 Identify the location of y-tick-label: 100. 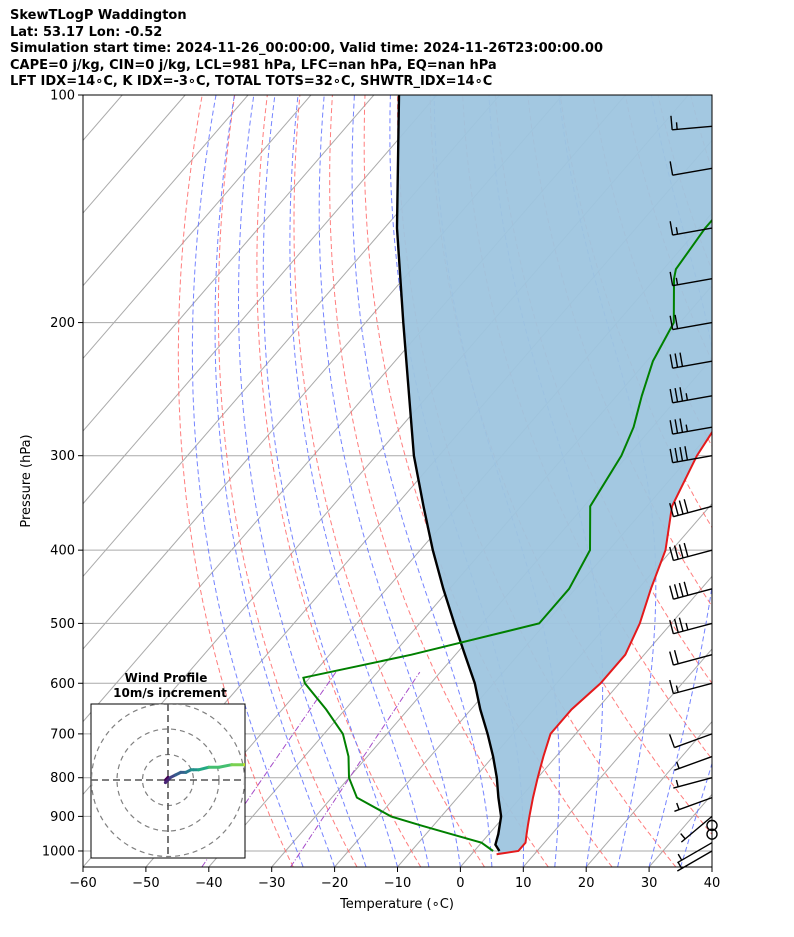
(62, 96).